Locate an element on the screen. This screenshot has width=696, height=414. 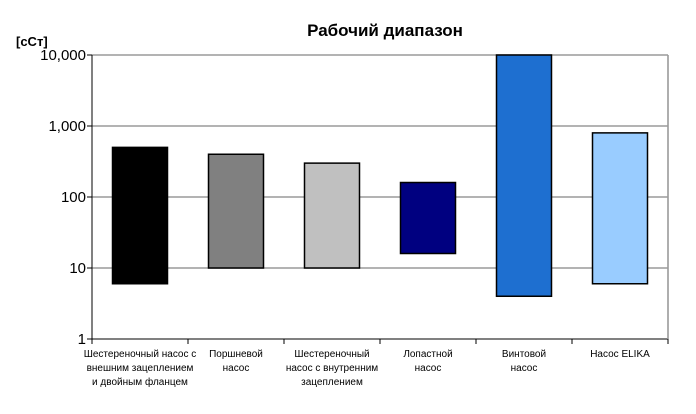
x-tick-label-line: Лопастной is located at coordinates (427, 354).